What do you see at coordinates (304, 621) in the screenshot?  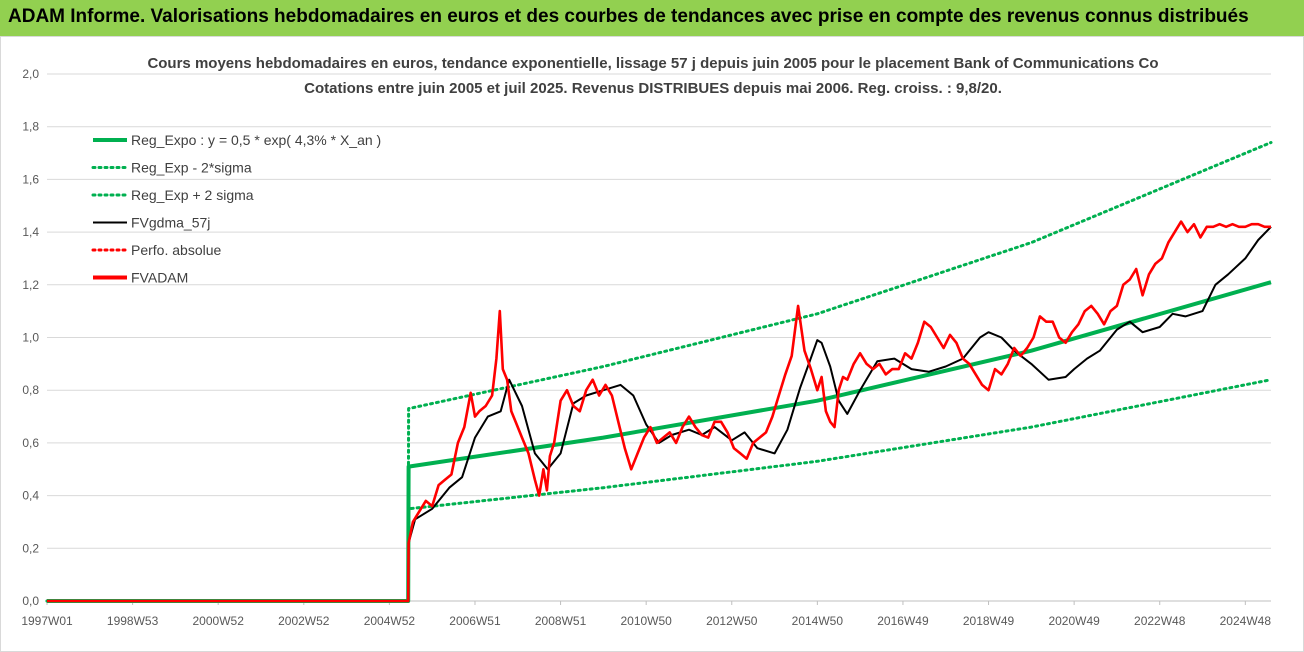 I see `x-tick-label: 2002W52` at bounding box center [304, 621].